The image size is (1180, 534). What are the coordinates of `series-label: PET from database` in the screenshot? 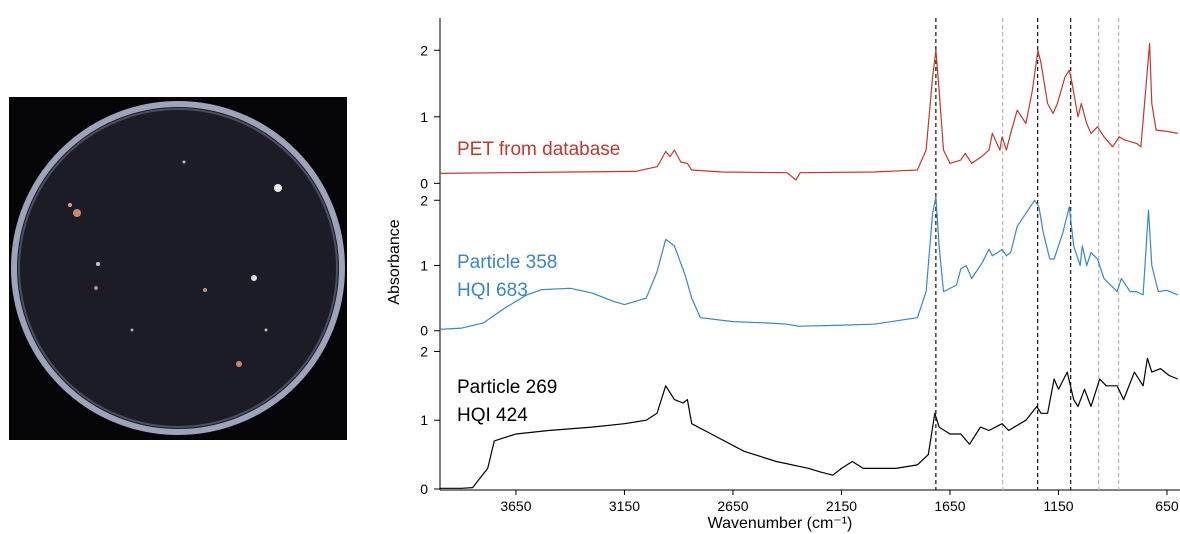 It's located at (538, 149).